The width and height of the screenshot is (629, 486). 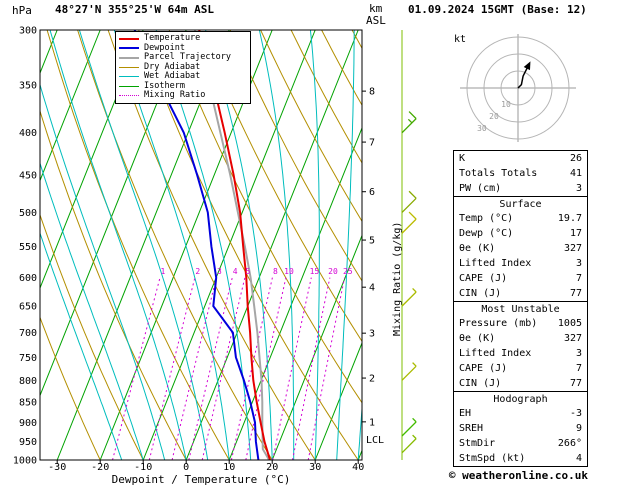 What do you see at coordinates (520, 308) in the screenshot?
I see `stats-section-title: Most Unstable` at bounding box center [520, 308].